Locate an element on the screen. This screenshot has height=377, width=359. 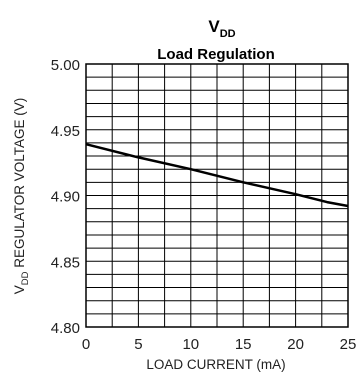
y-tick-label: 5.00 is located at coordinates (65, 65).